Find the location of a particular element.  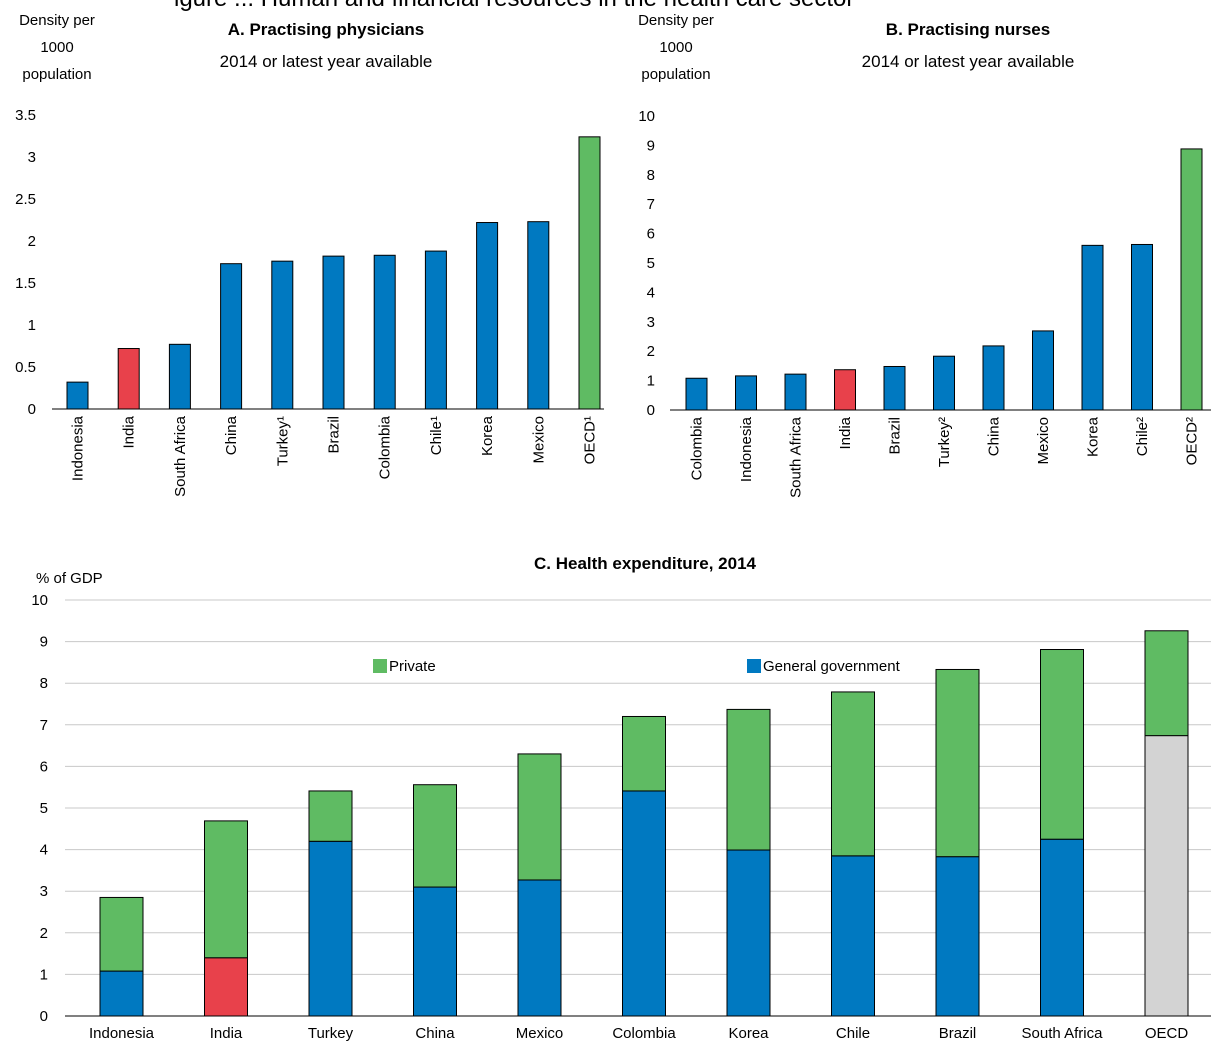

panel-b-category-label: Mexico is located at coordinates (1043, 441).